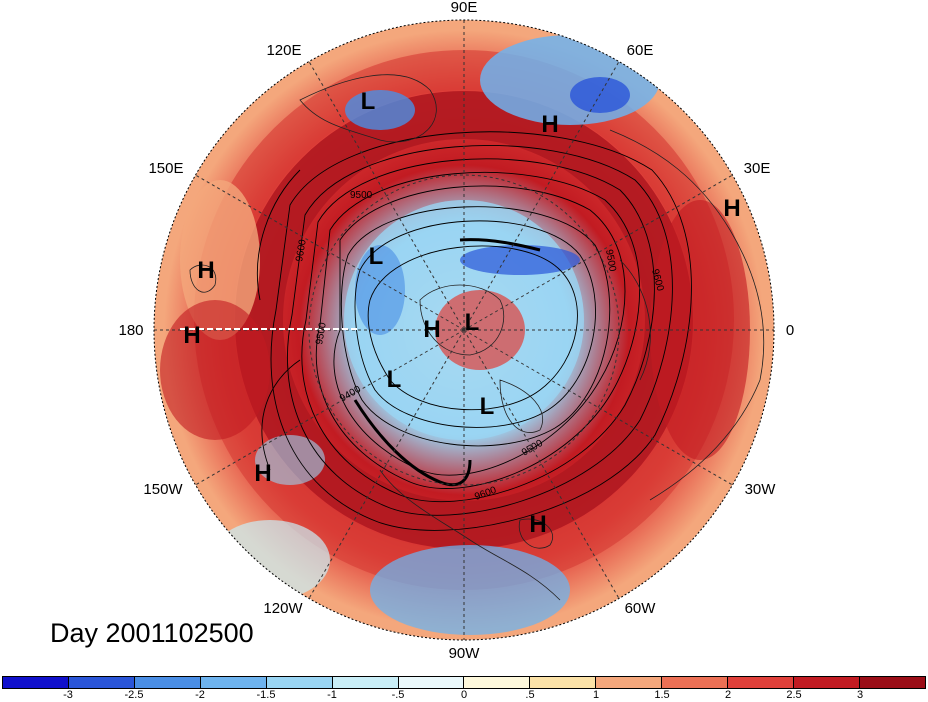  I want to click on colorbar-tick-label: .5, so click(530, 695).